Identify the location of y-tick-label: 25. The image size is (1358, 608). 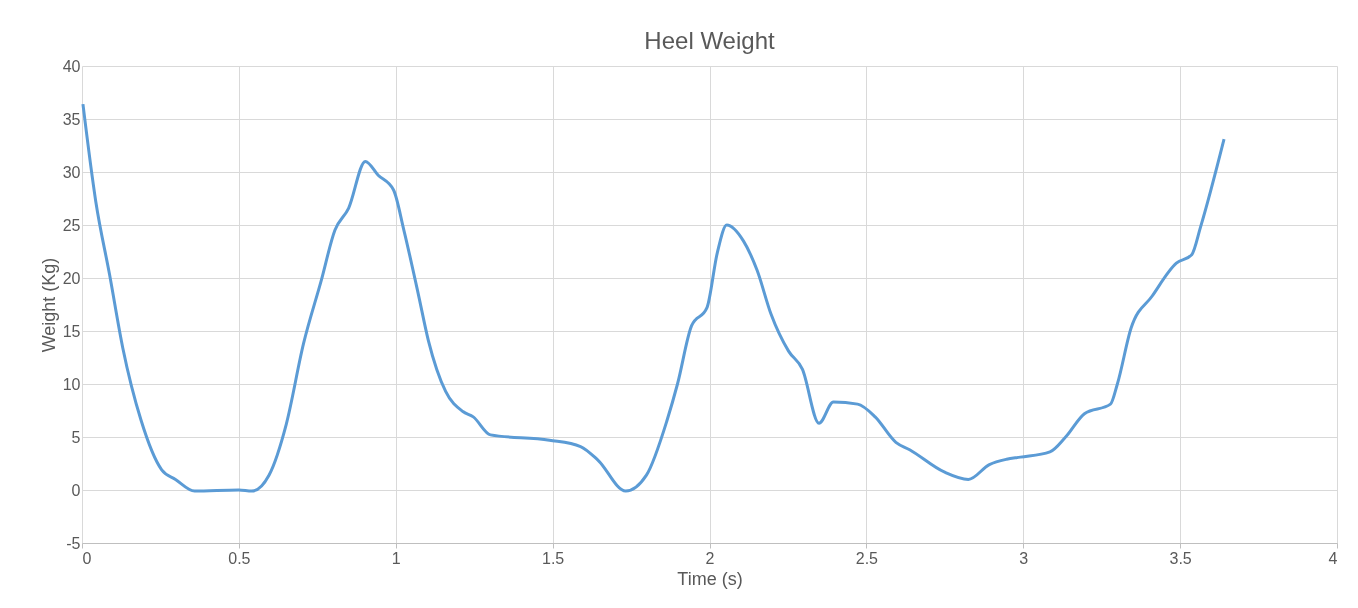
(71, 225).